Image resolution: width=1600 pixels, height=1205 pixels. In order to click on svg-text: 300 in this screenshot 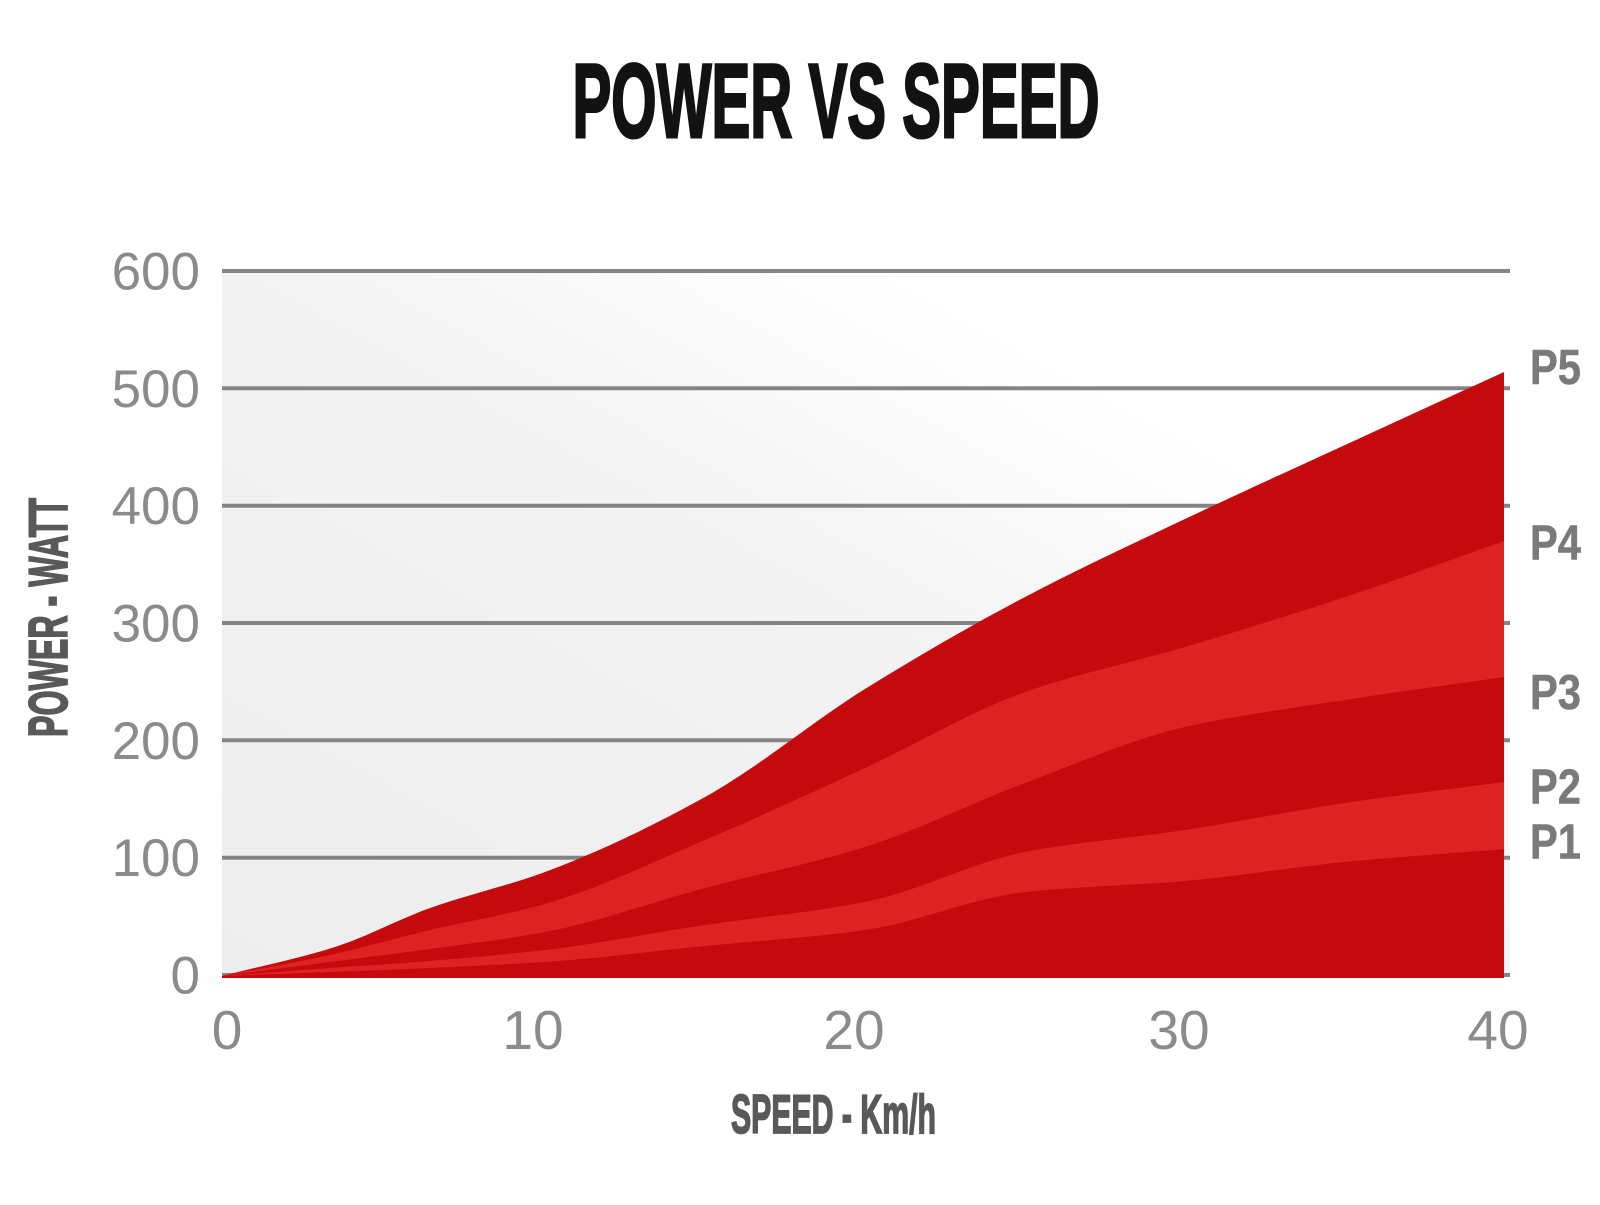, I will do `click(156, 624)`.